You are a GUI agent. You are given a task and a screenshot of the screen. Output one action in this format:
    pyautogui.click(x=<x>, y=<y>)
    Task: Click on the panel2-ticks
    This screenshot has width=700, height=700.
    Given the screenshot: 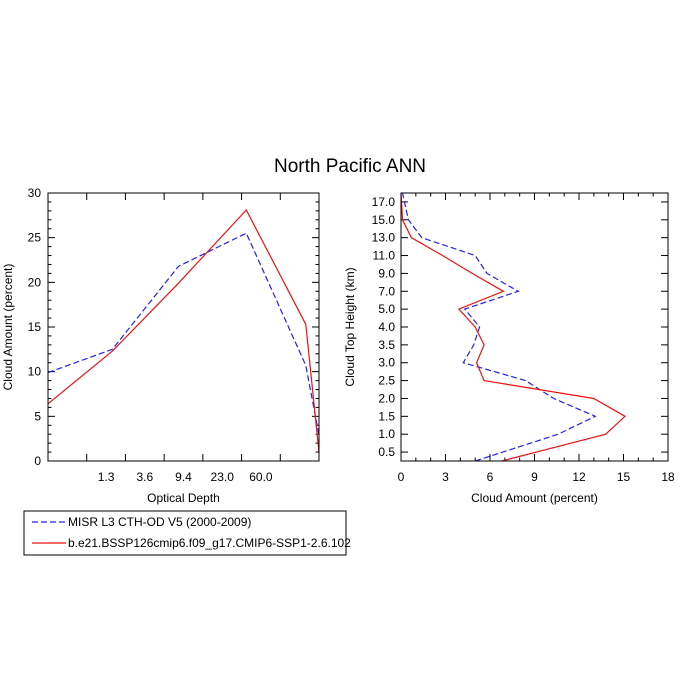 What is the action you would take?
    pyautogui.click(x=534, y=327)
    